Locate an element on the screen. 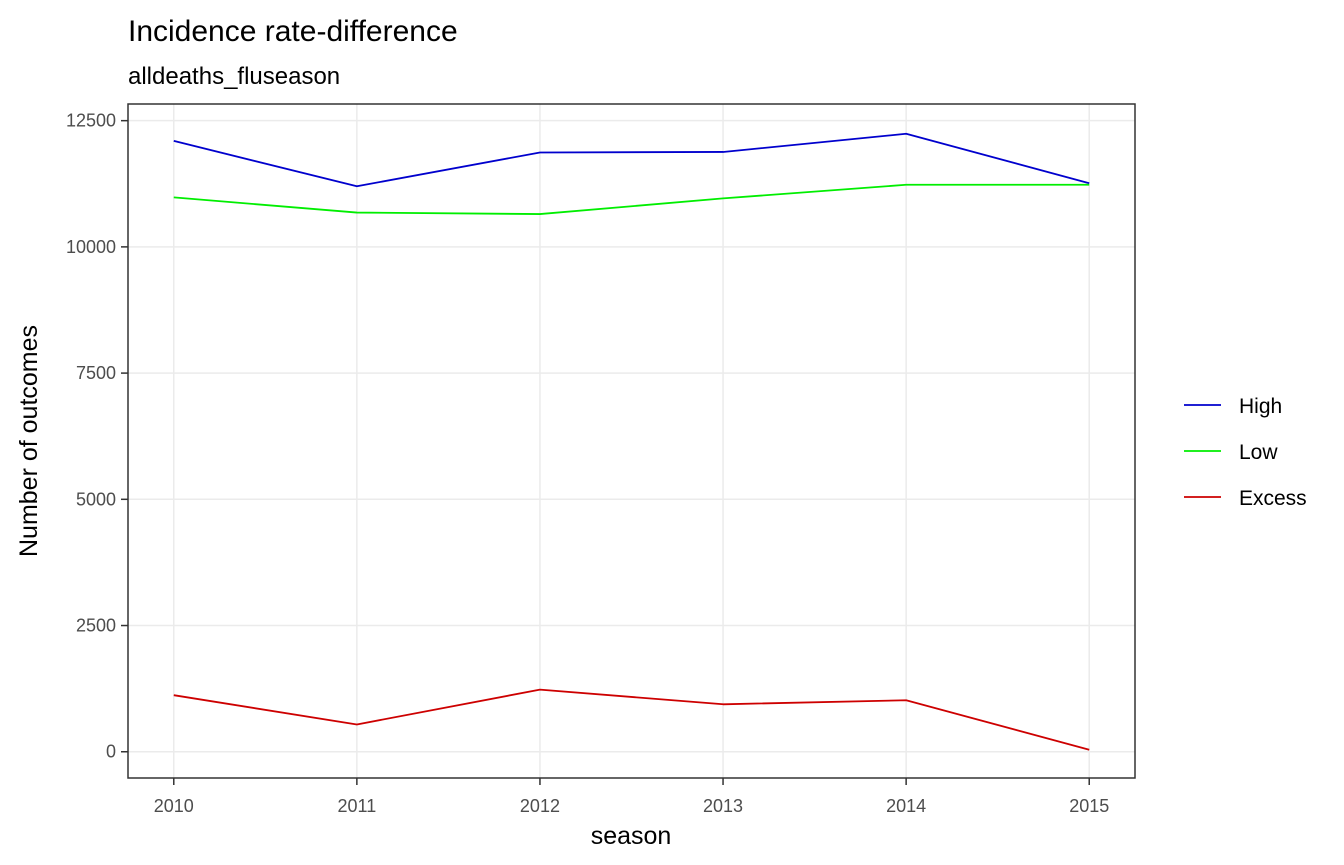 Image resolution: width=1344 pixels, height=865 pixels. x-tick-label-2013: 2013 is located at coordinates (723, 806).